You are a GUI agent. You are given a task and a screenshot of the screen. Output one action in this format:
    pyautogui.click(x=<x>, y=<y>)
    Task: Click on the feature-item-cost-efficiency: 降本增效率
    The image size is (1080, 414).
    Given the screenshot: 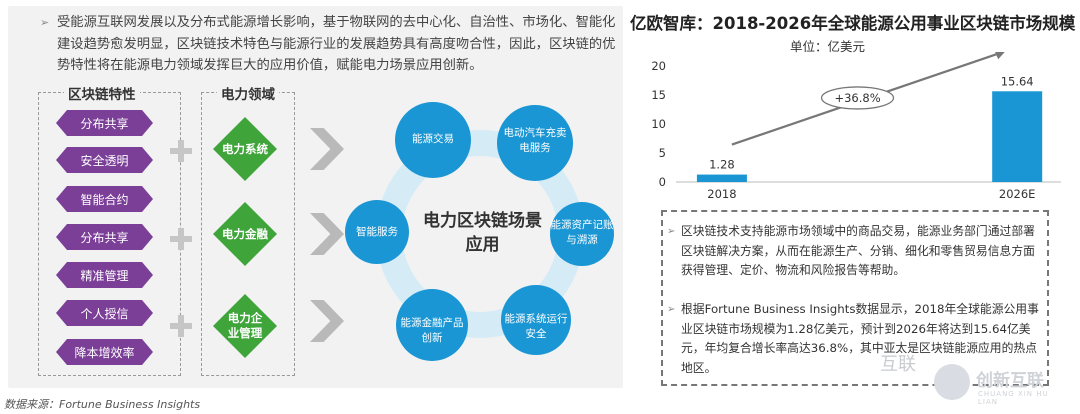 What is the action you would take?
    pyautogui.click(x=104, y=352)
    